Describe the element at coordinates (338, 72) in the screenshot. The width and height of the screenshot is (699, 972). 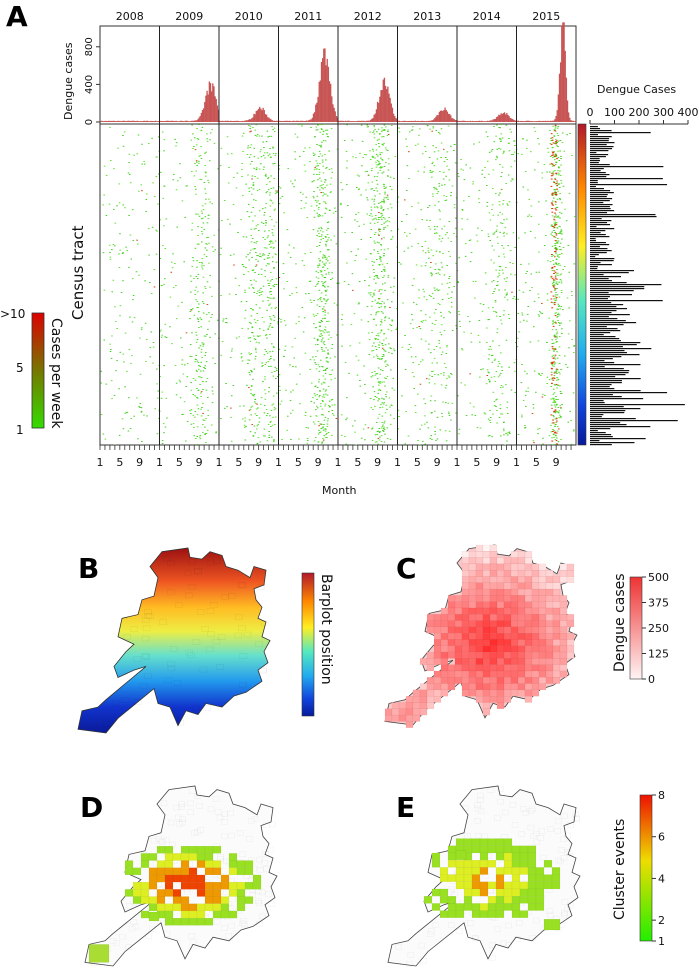
I see `top-barplot-bars` at that location.